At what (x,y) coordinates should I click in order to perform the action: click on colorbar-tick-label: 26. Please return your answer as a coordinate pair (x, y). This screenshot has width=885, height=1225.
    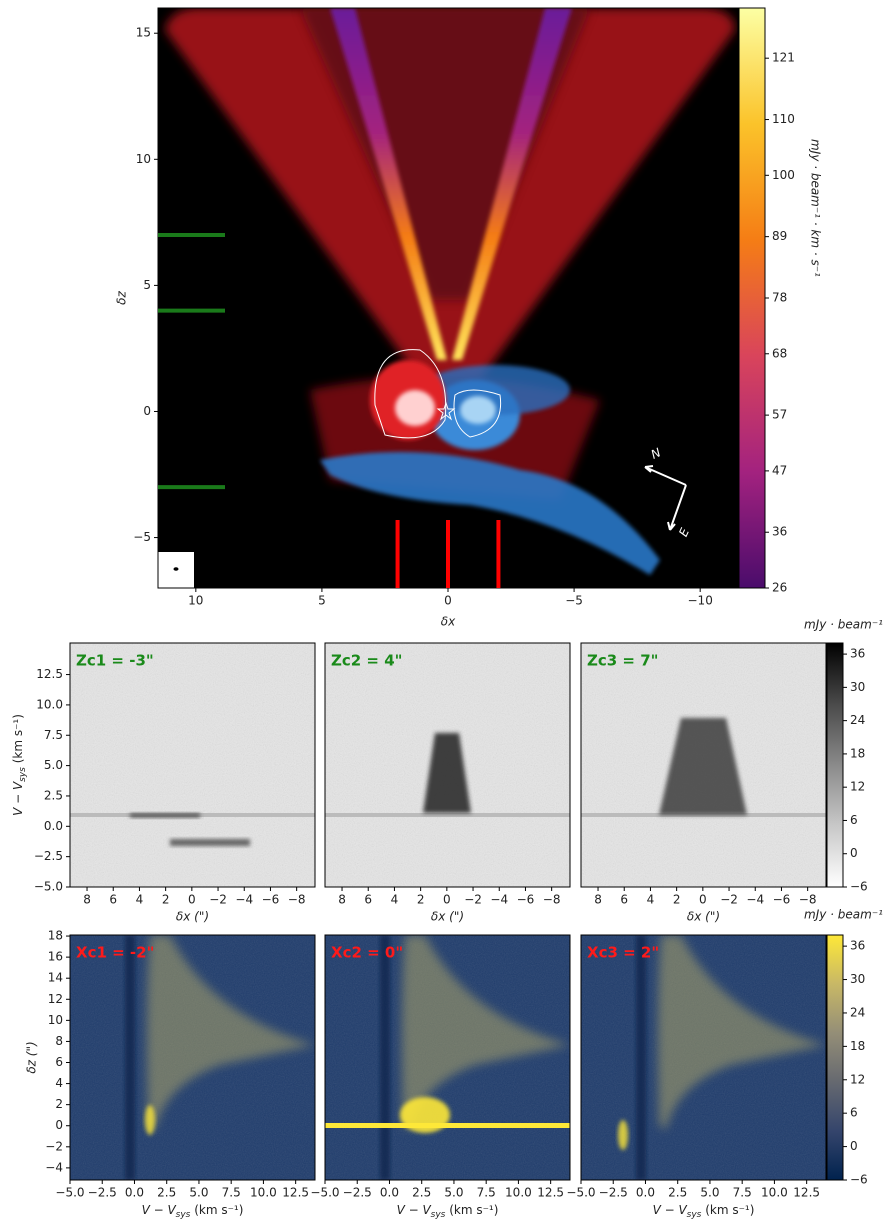
    Looking at the image, I should click on (779, 588).